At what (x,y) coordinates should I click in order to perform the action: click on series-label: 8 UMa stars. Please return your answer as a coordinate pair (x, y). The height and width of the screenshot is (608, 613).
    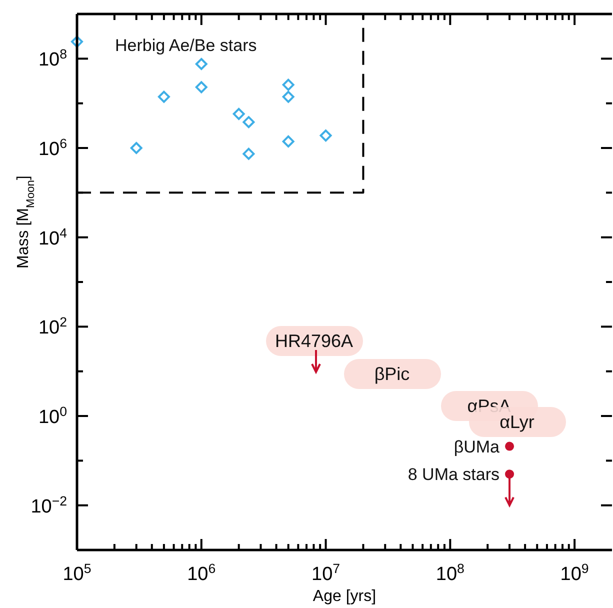
    Looking at the image, I should click on (454, 474).